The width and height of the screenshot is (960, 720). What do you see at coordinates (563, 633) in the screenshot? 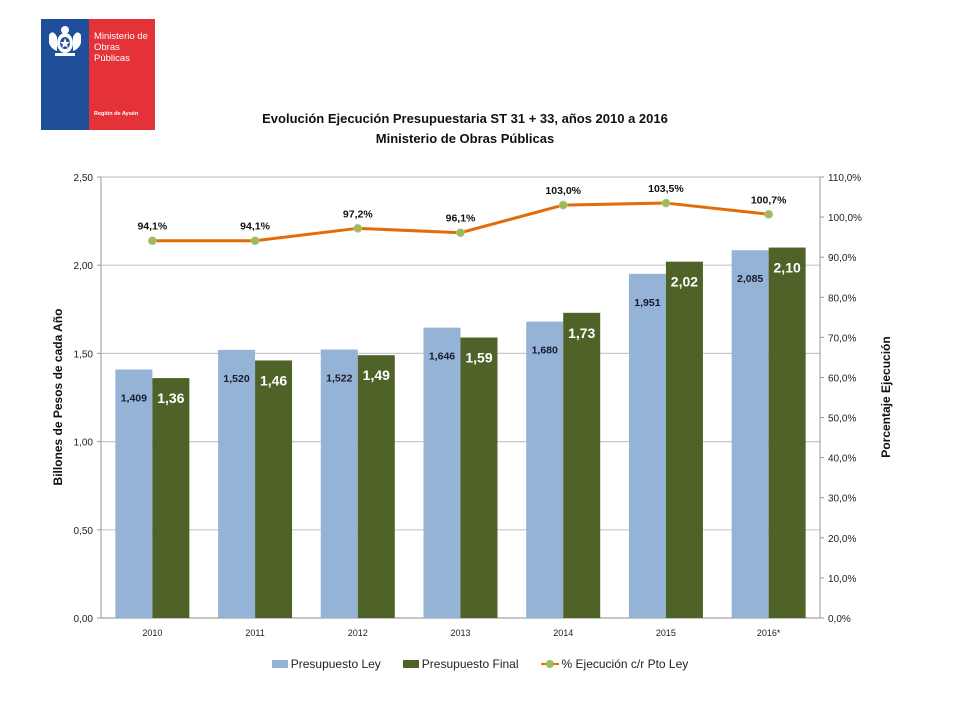
I see `x-tick-label: 2014` at bounding box center [563, 633].